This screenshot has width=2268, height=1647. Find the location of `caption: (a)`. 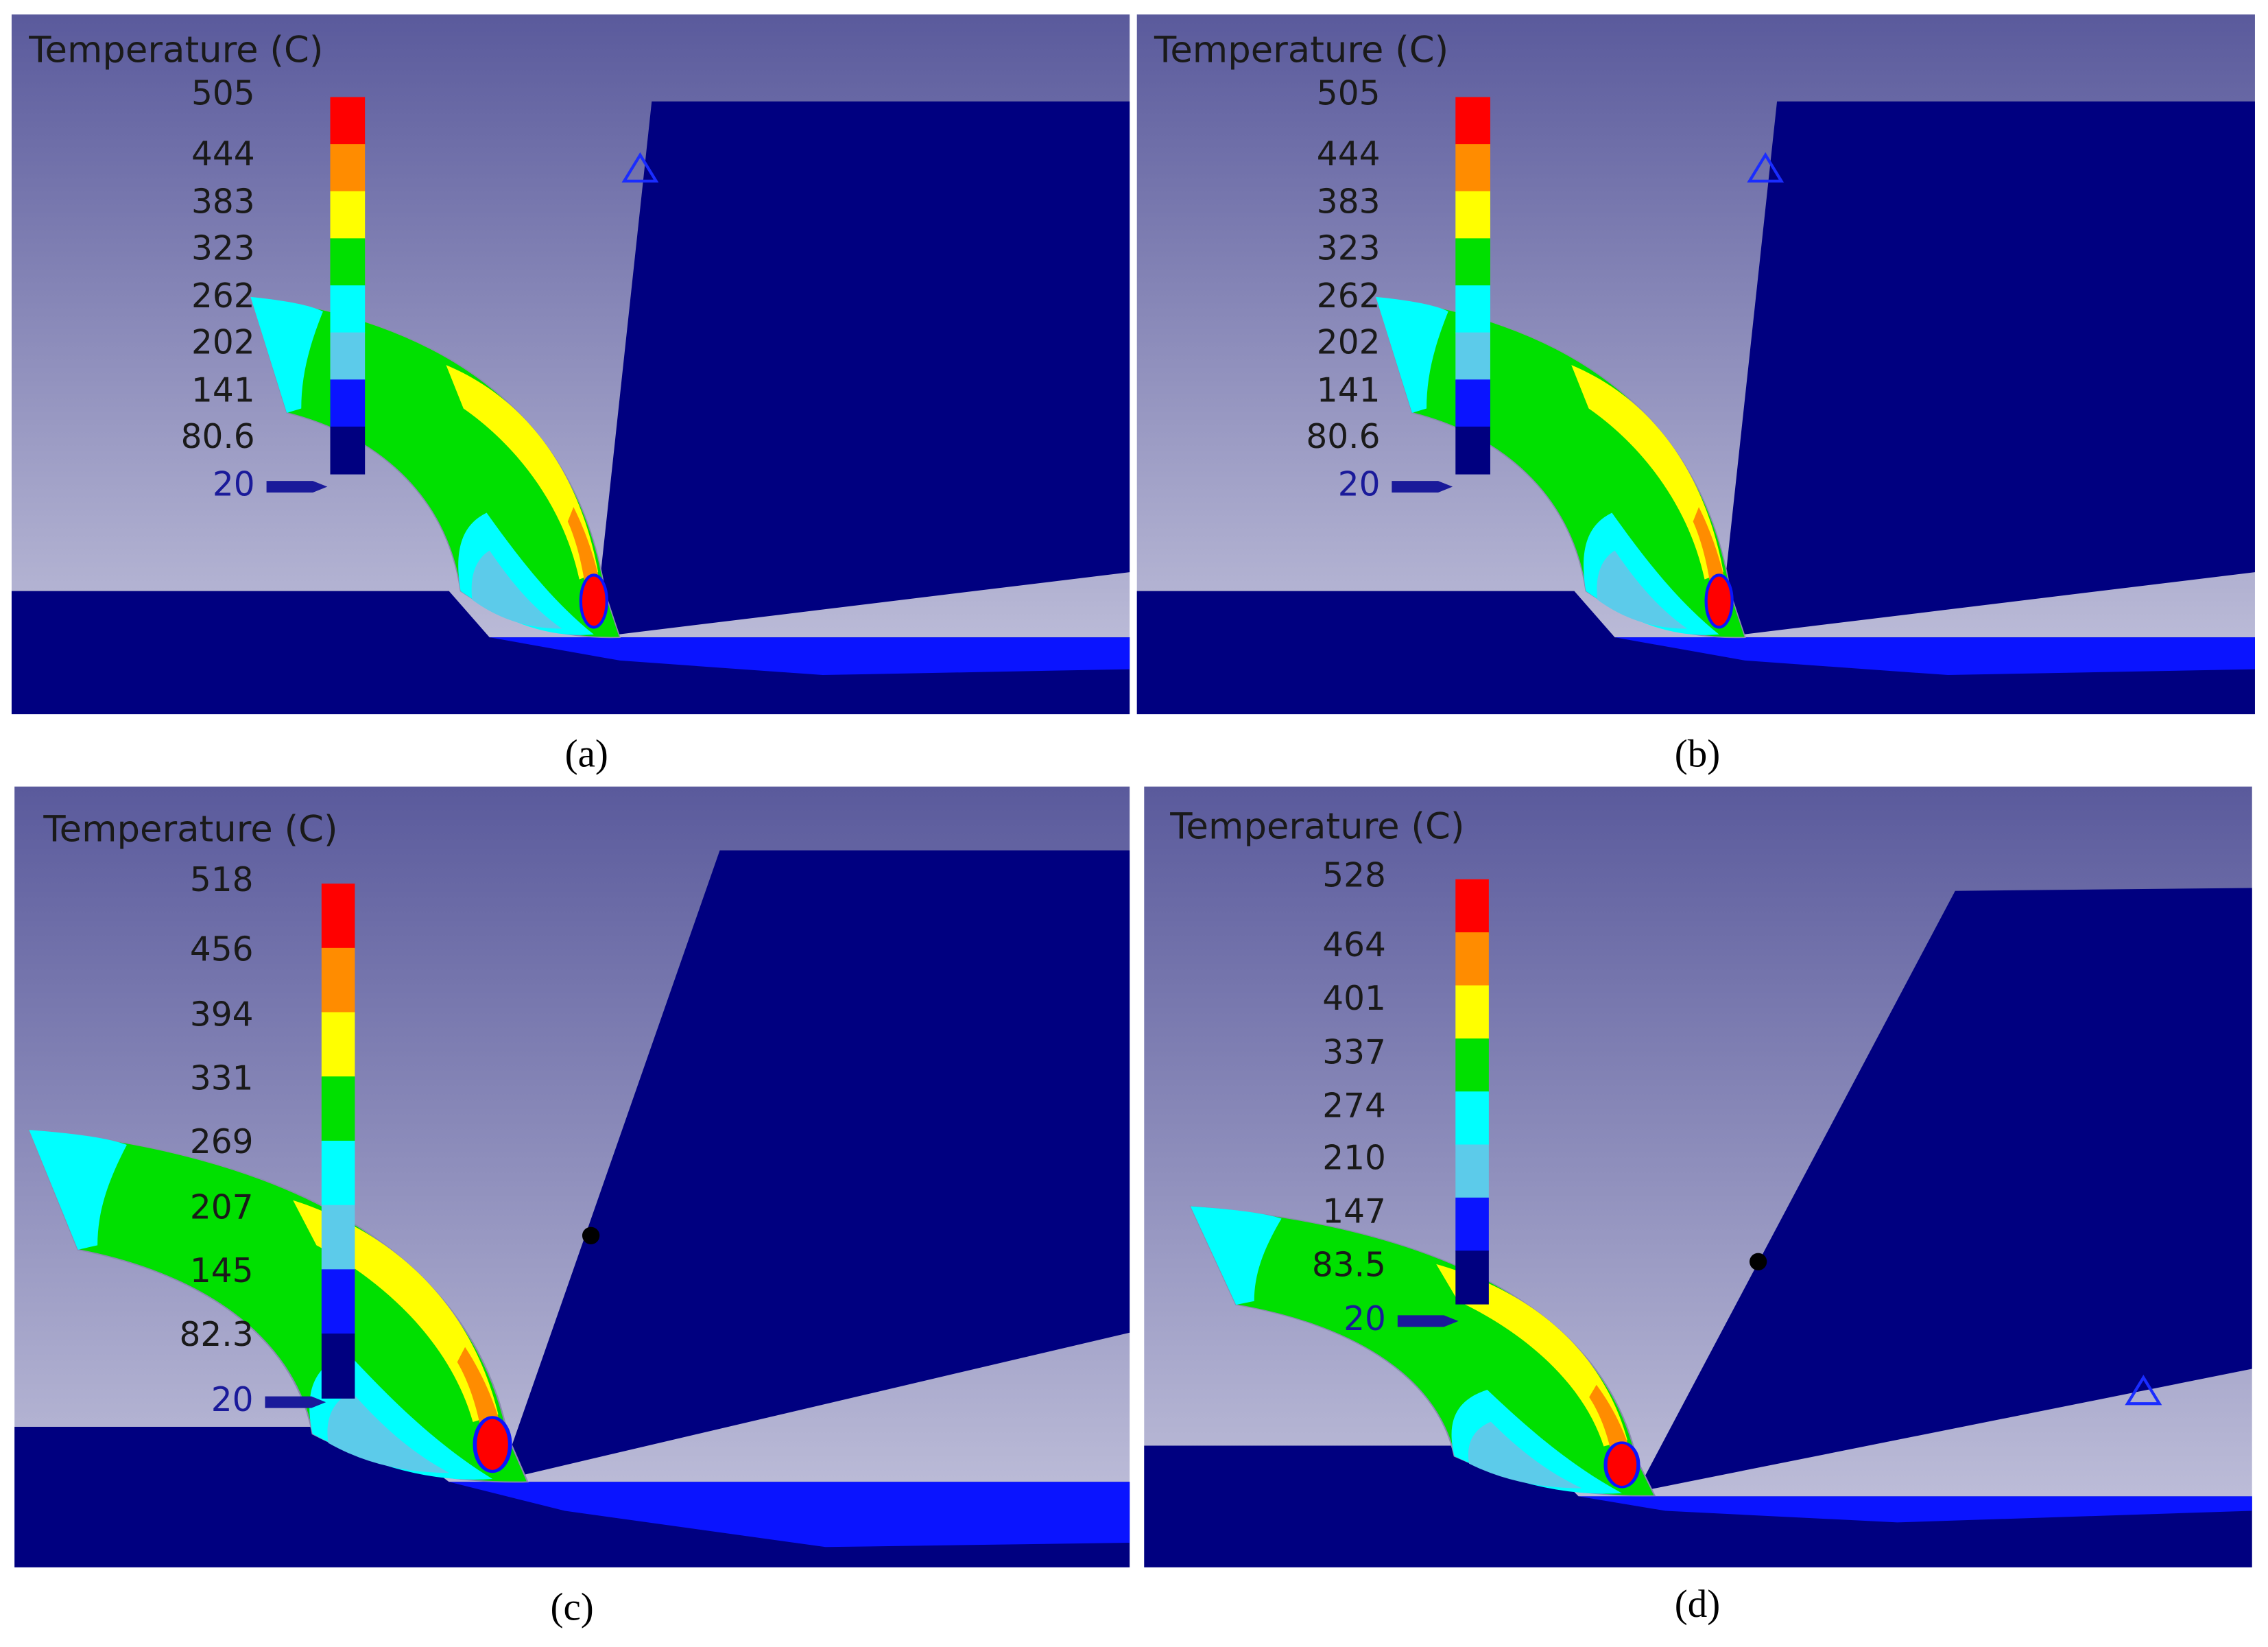

caption: (a) is located at coordinates (586, 753).